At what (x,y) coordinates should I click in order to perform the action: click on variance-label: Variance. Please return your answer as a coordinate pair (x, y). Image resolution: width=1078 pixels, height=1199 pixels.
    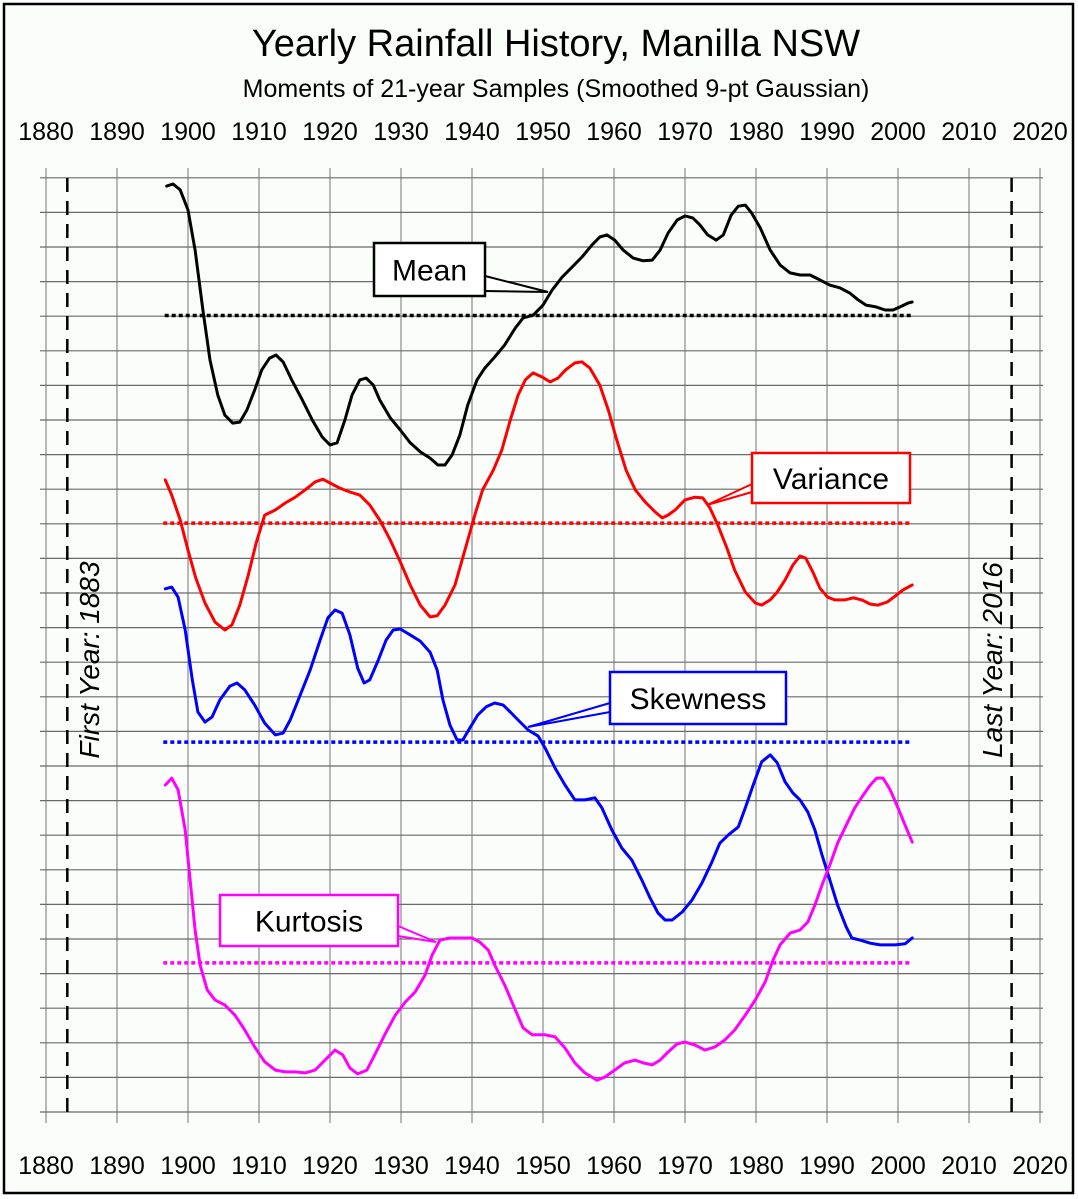
    Looking at the image, I should click on (831, 479).